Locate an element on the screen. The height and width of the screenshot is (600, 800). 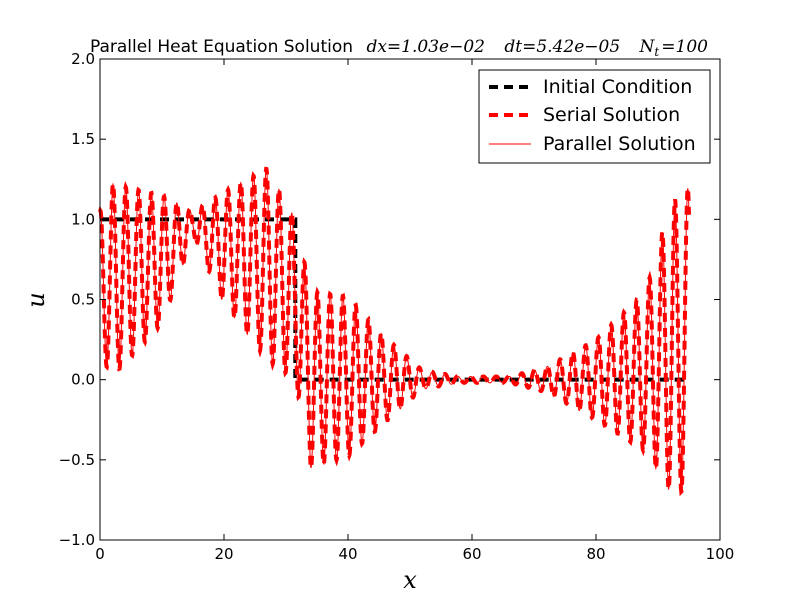
legend-box is located at coordinates (594, 116).